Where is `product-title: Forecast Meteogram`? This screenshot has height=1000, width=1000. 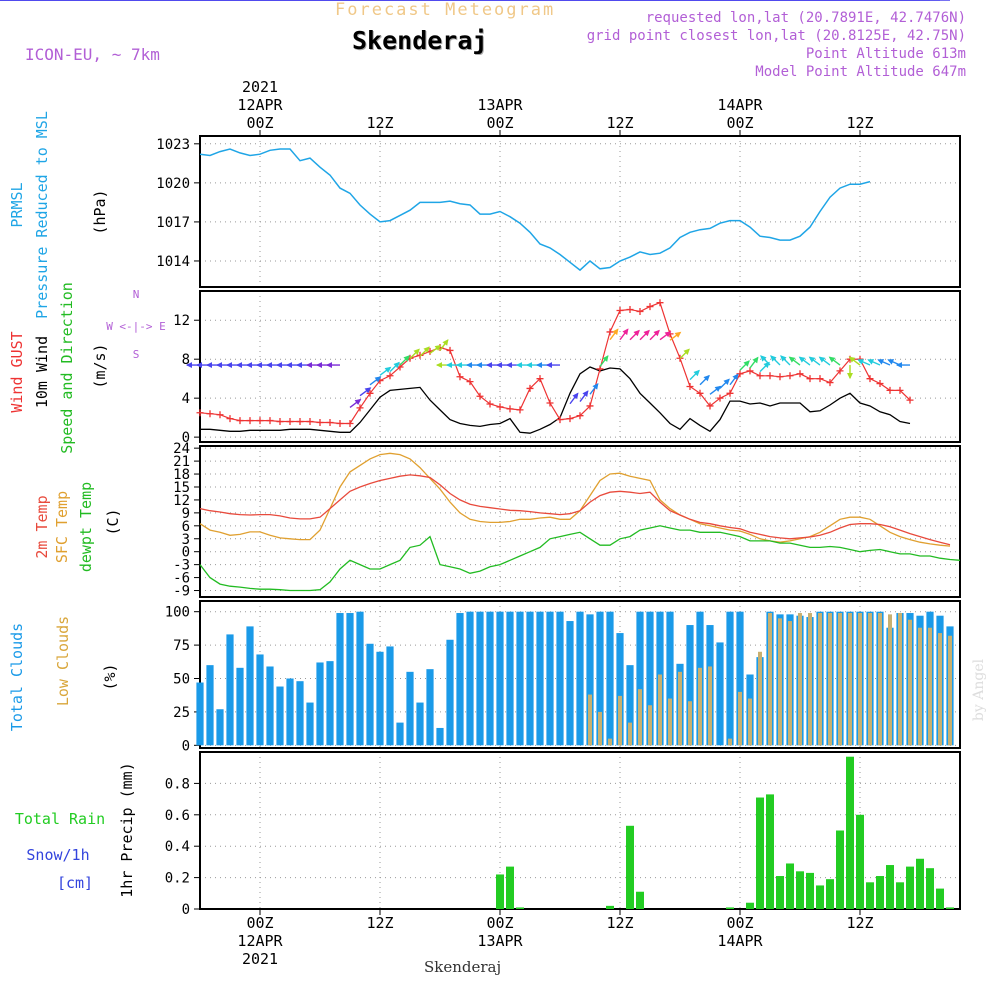 product-title: Forecast Meteogram is located at coordinates (445, 10).